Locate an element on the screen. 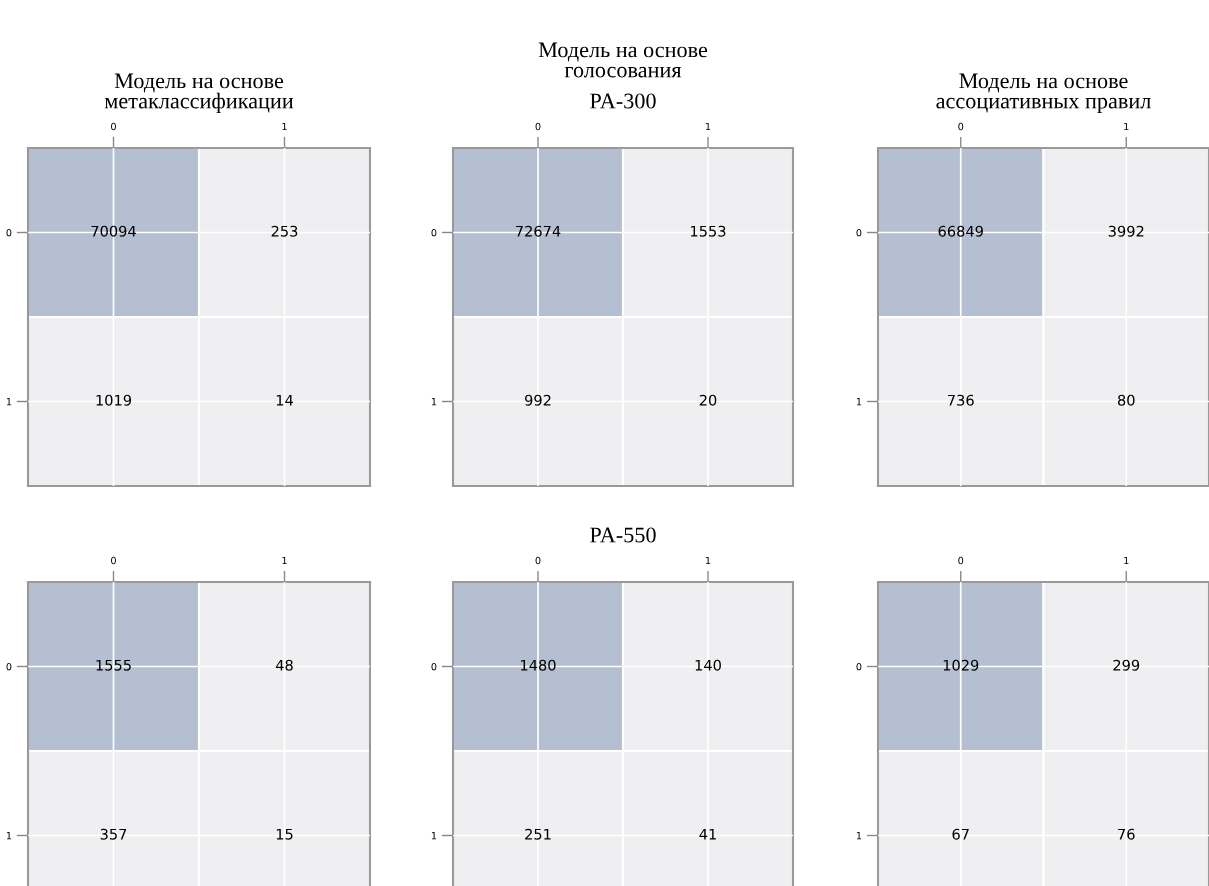 The width and height of the screenshot is (1209, 886). data-label: 14 is located at coordinates (284, 400).